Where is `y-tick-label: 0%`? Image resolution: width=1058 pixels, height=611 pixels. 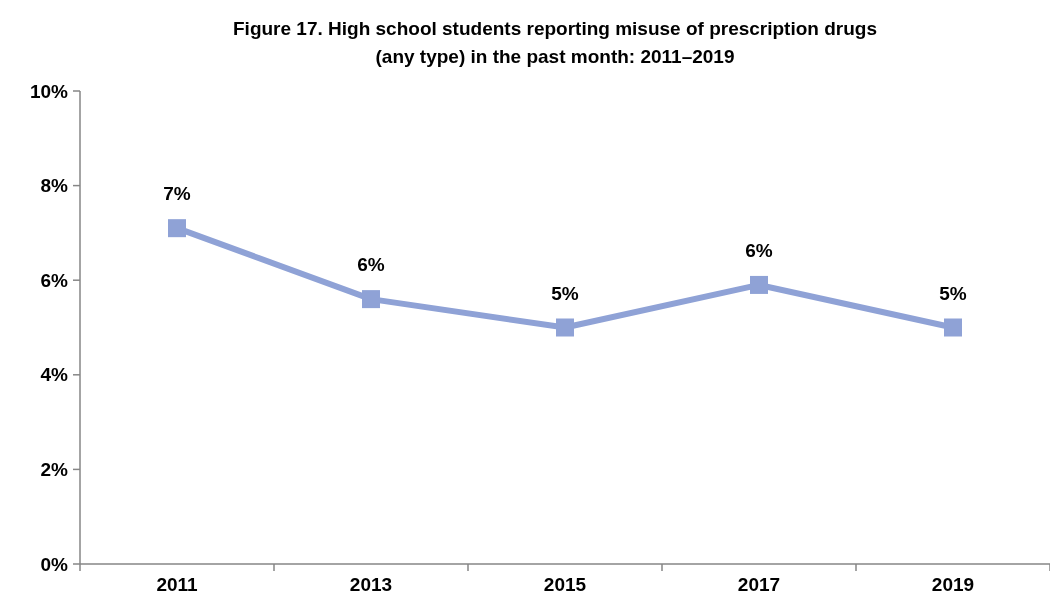 y-tick-label: 0% is located at coordinates (54, 564).